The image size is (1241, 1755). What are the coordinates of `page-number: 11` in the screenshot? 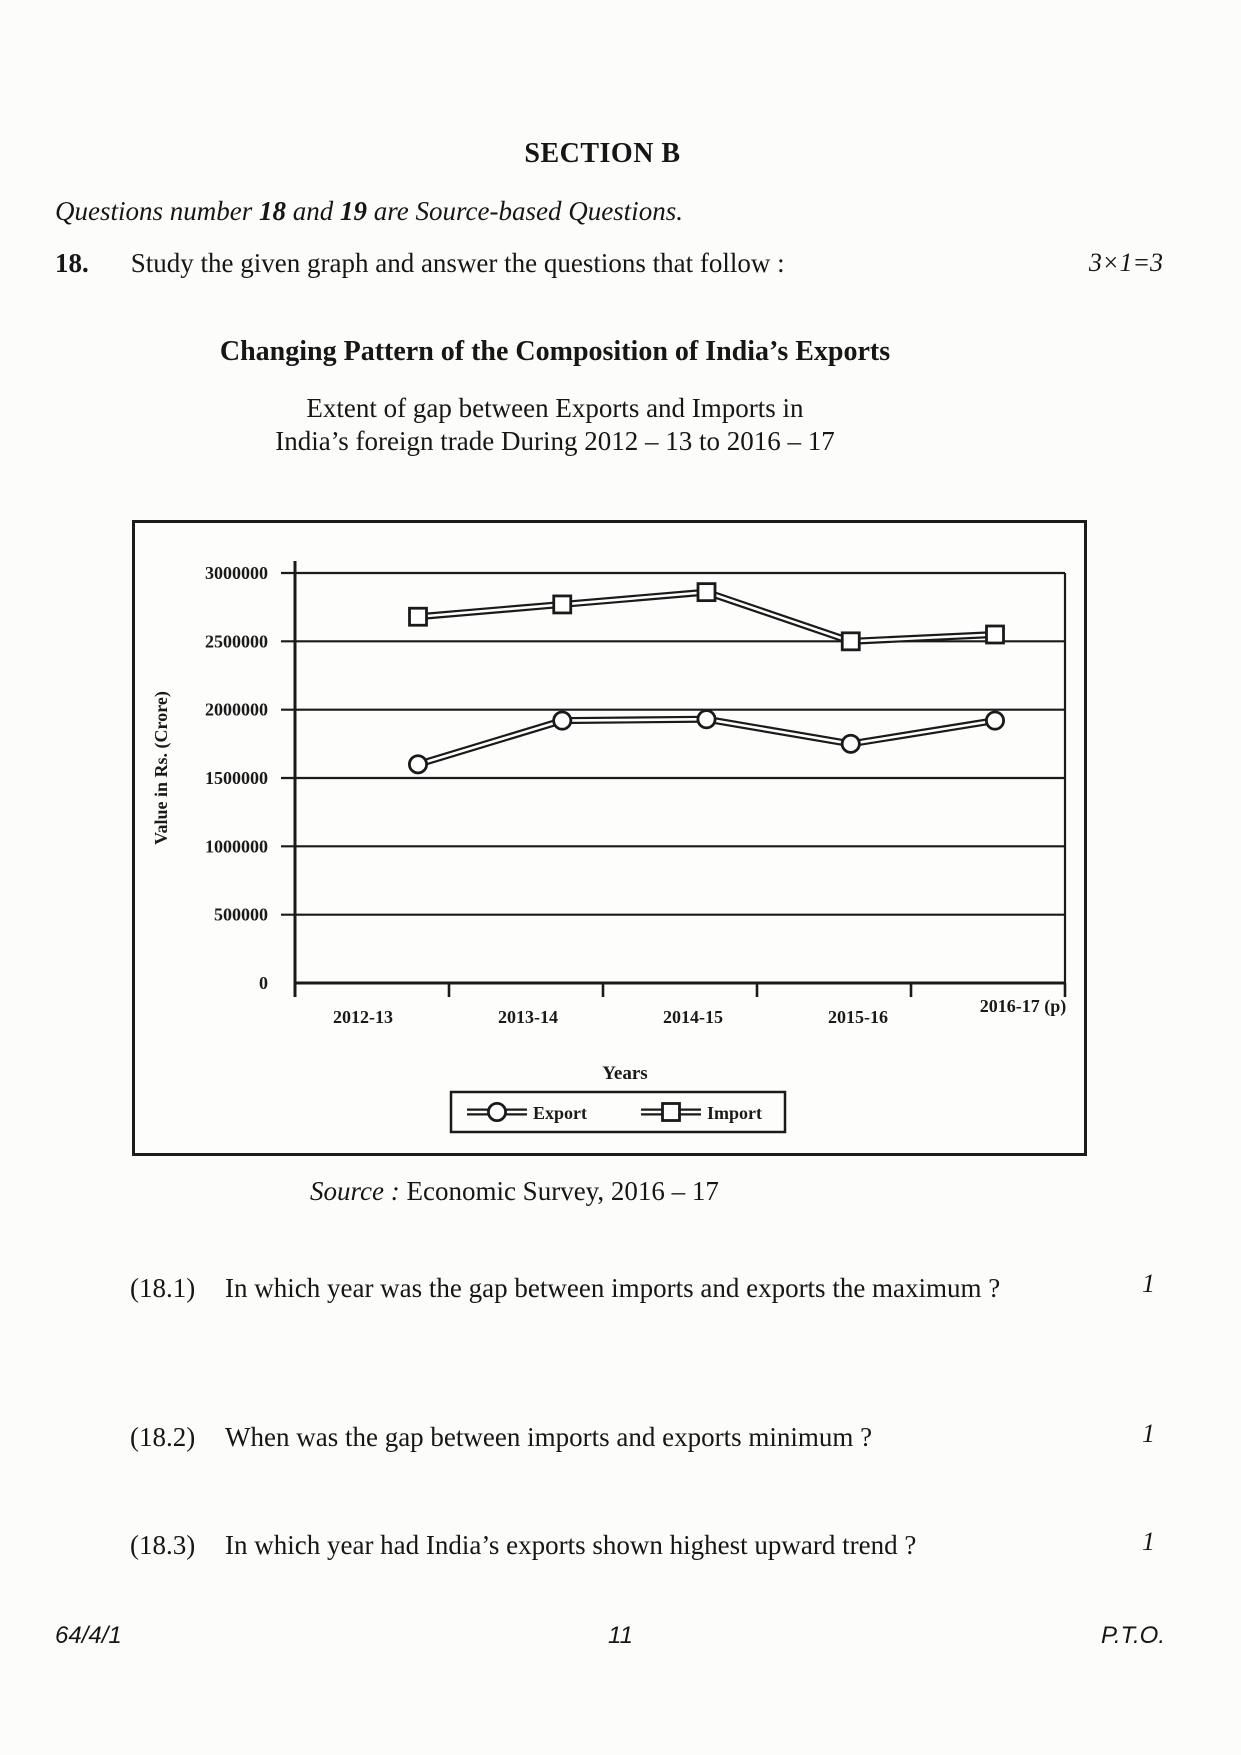 It's located at (620, 1635).